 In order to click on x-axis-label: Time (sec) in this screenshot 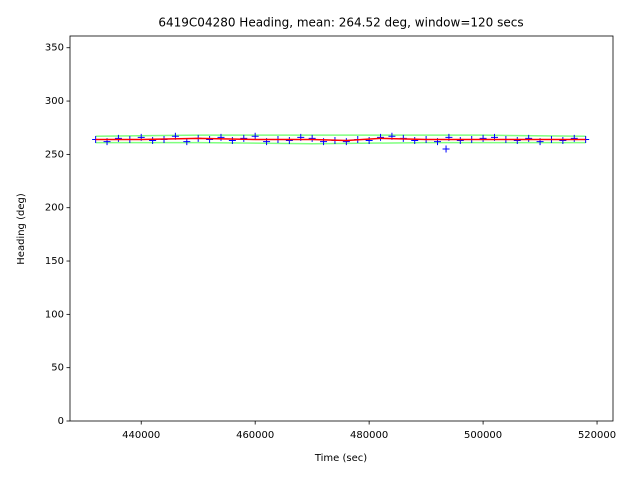, I will do `click(340, 458)`.